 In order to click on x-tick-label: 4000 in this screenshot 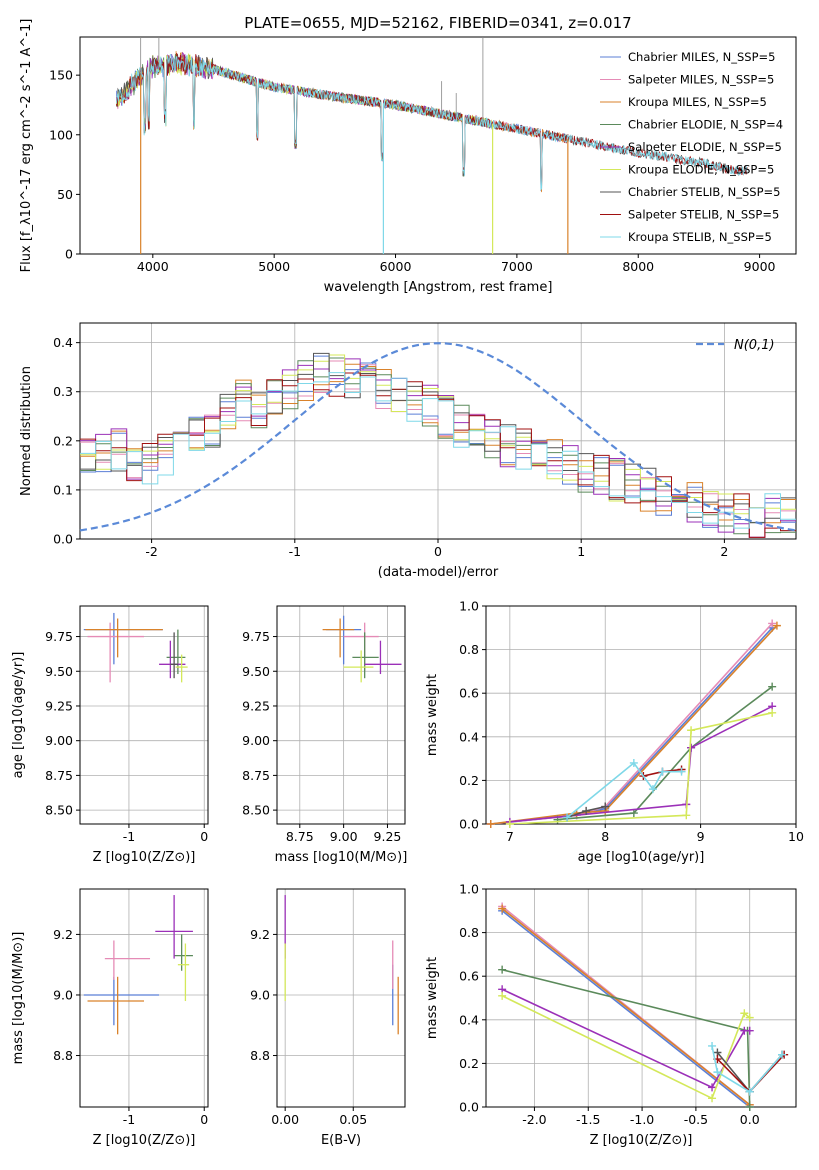, I will do `click(153, 266)`.